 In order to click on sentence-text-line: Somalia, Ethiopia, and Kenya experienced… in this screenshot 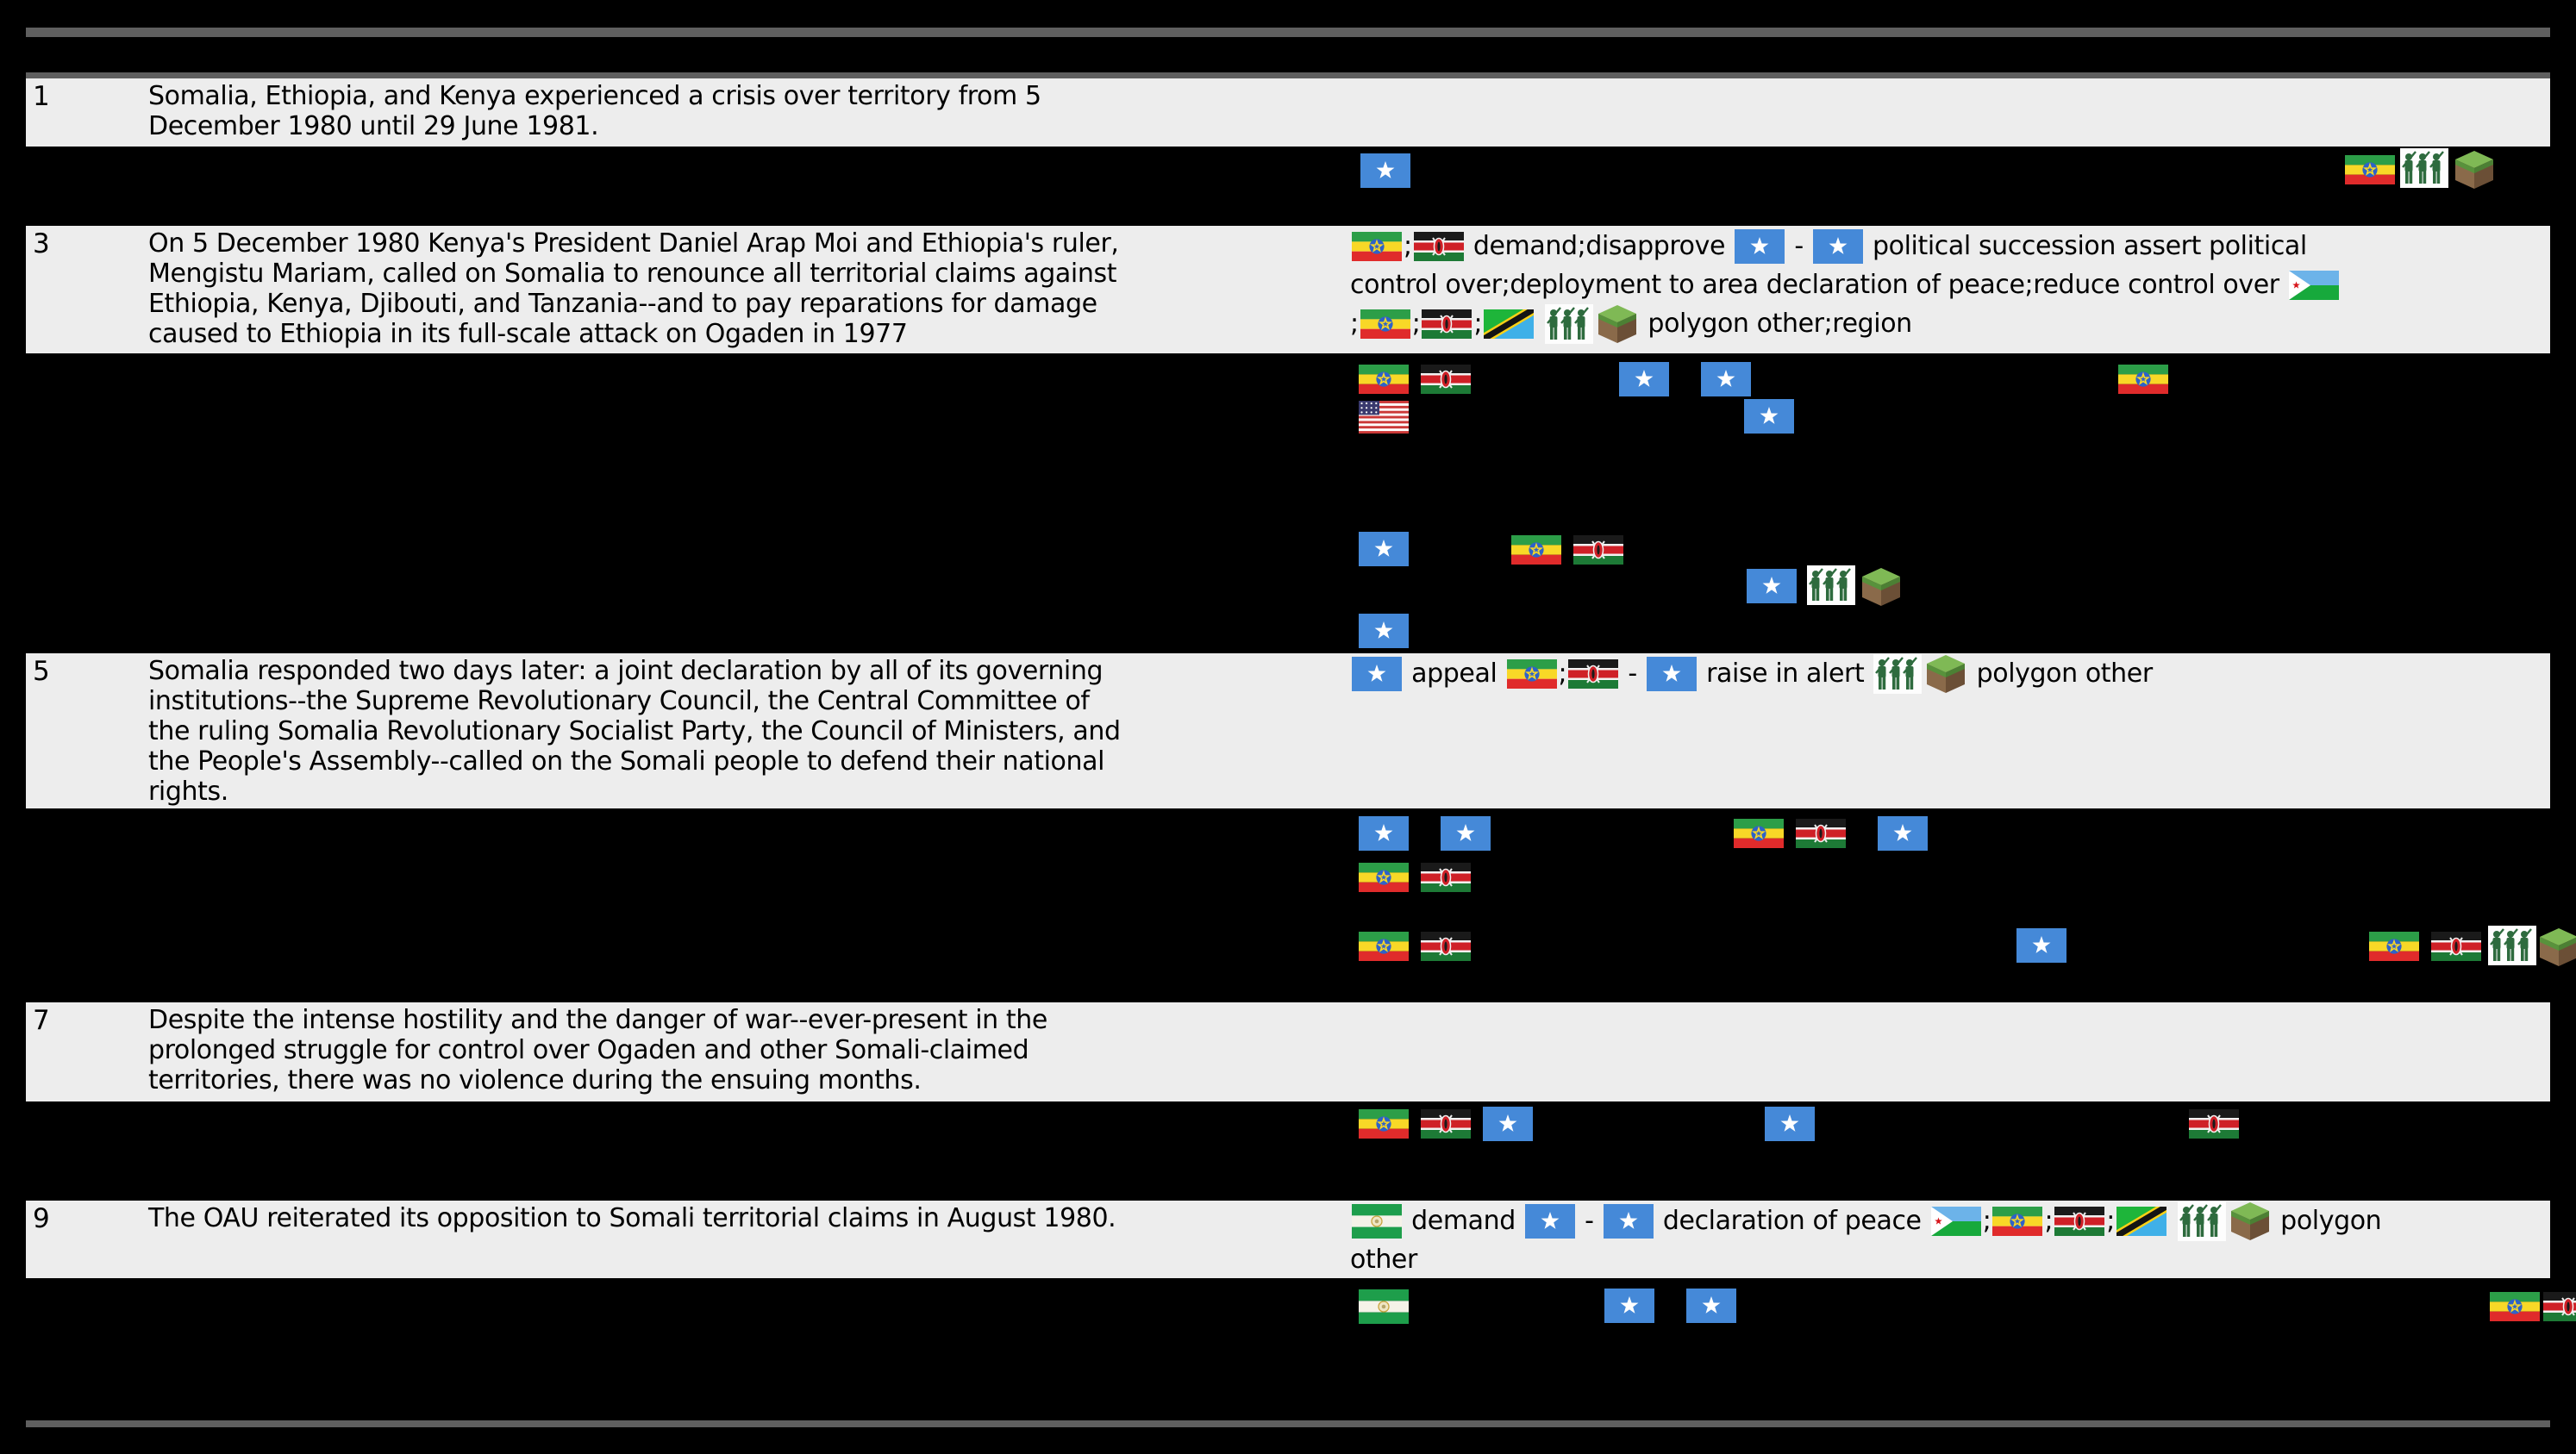, I will do `click(595, 96)`.